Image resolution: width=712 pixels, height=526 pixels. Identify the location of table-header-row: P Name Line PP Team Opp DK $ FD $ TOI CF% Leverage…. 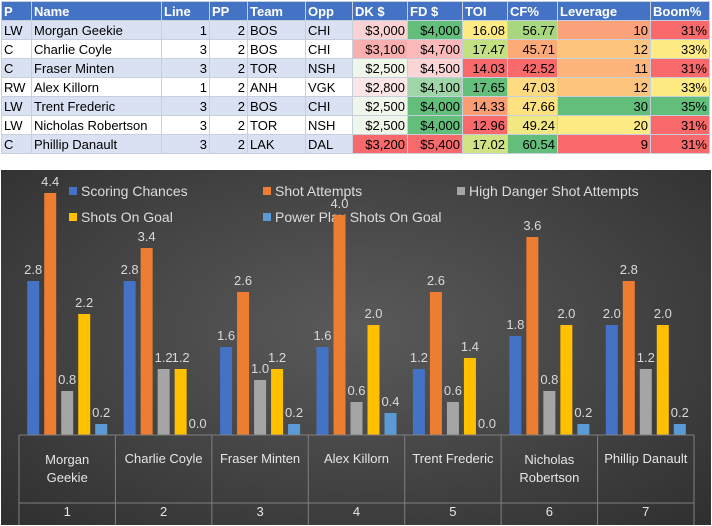
(355, 11).